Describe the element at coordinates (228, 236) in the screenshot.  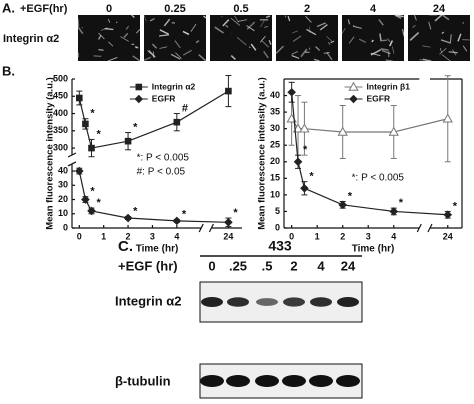
I see `x-tick-label: 24` at that location.